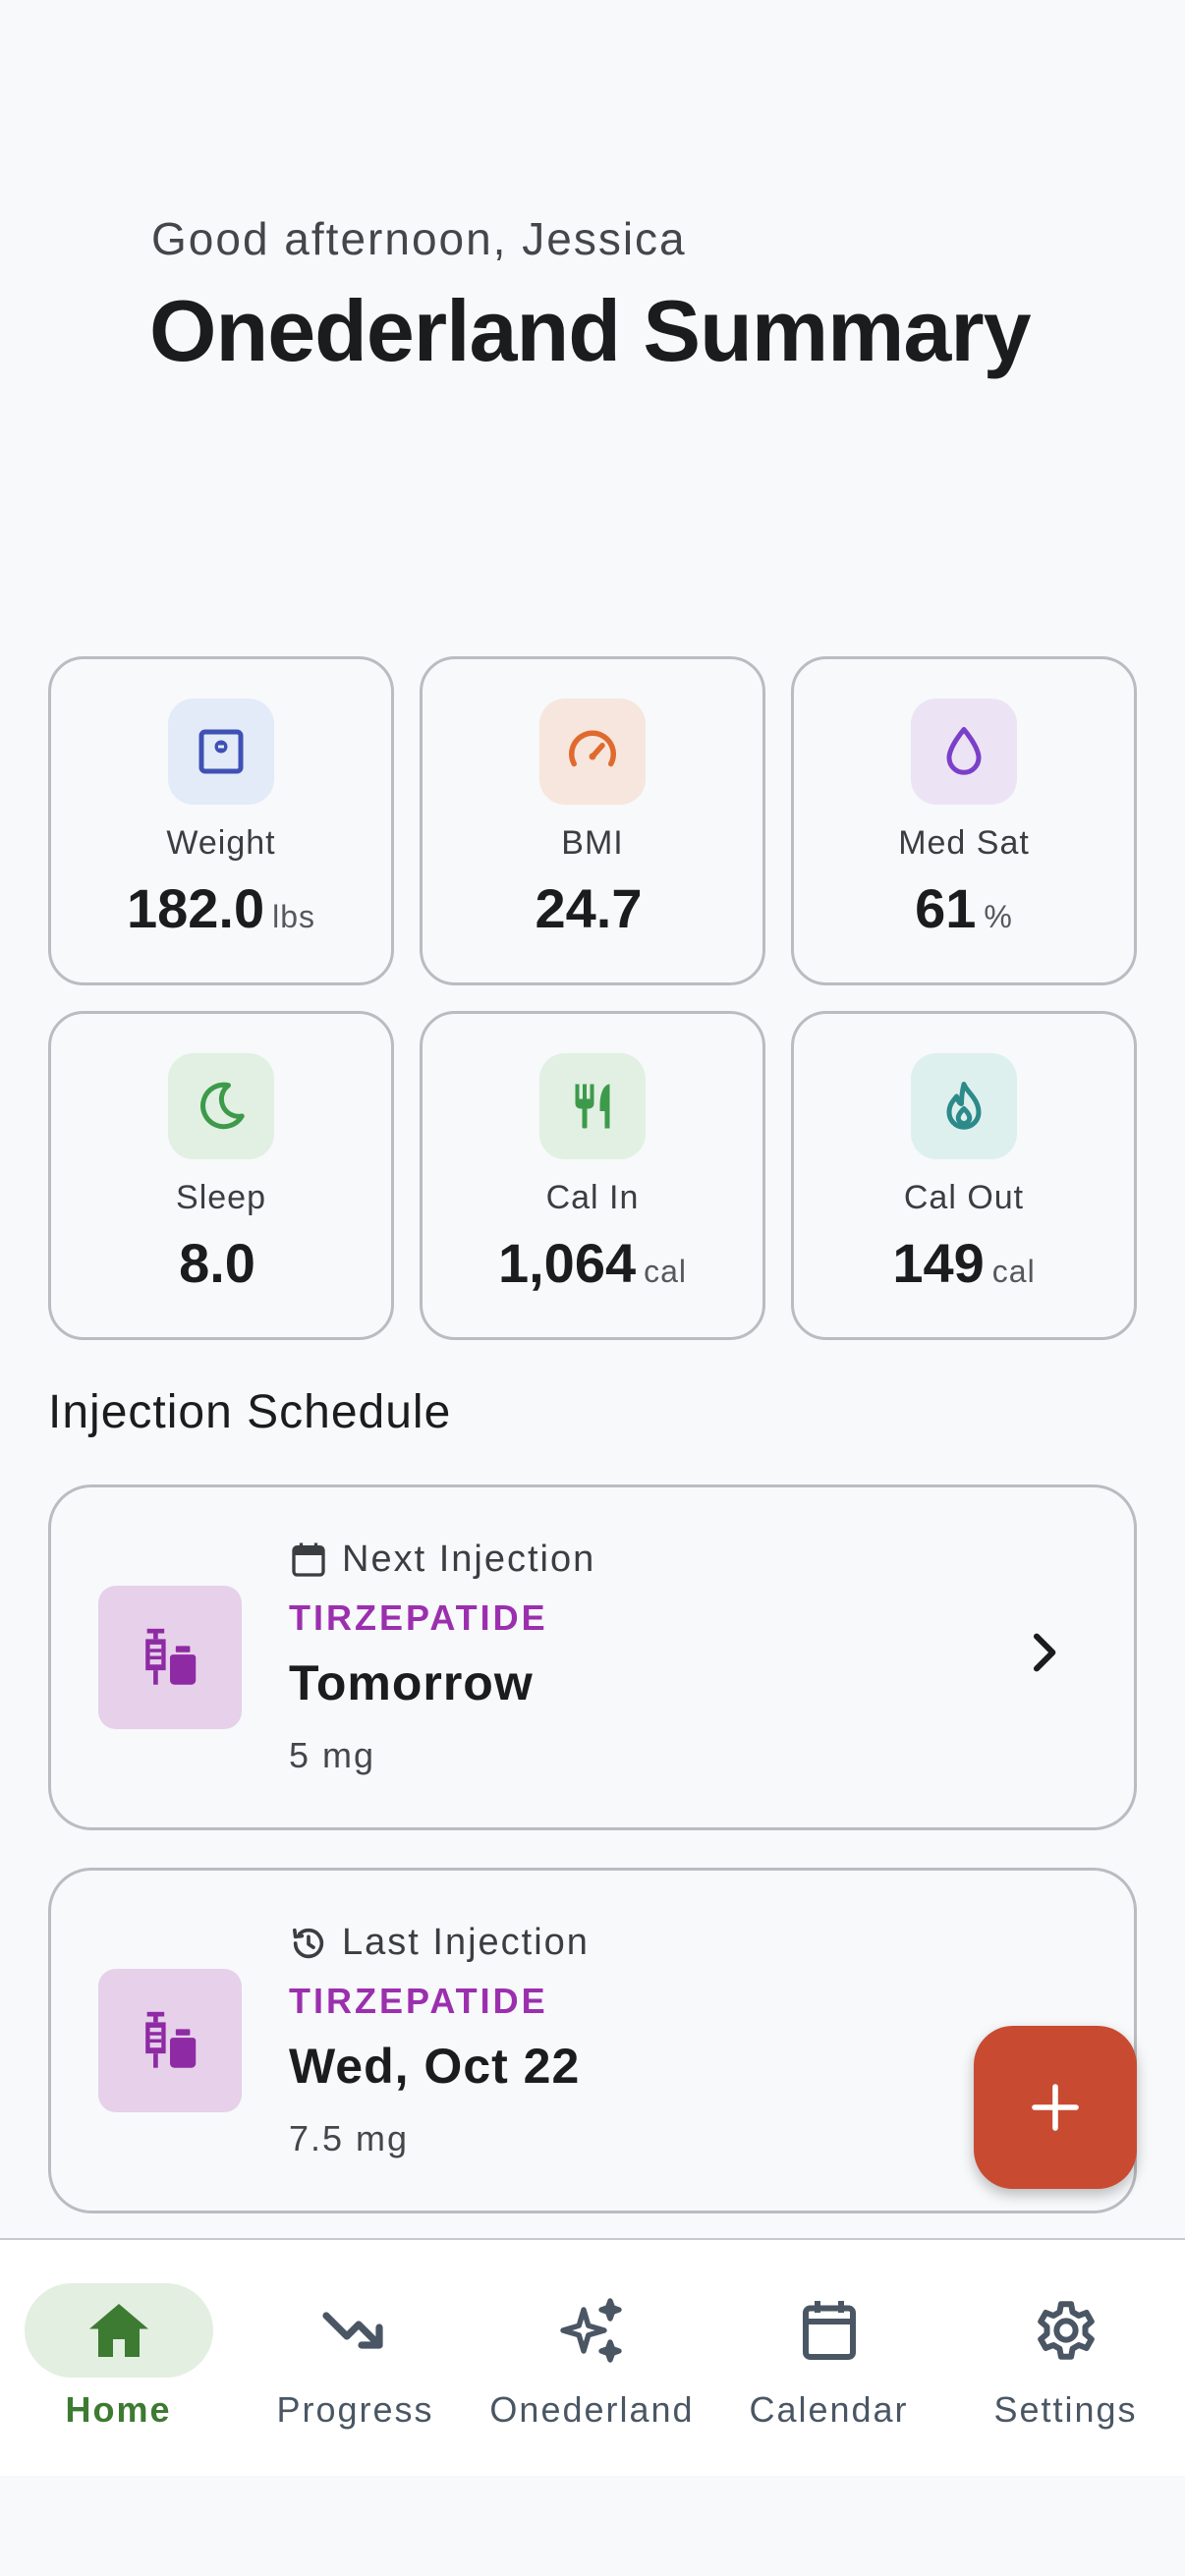 This screenshot has width=1185, height=2576. Describe the element at coordinates (964, 1175) in the screenshot. I see `metric-card-cal-out: Cal Out 149 cal` at that location.